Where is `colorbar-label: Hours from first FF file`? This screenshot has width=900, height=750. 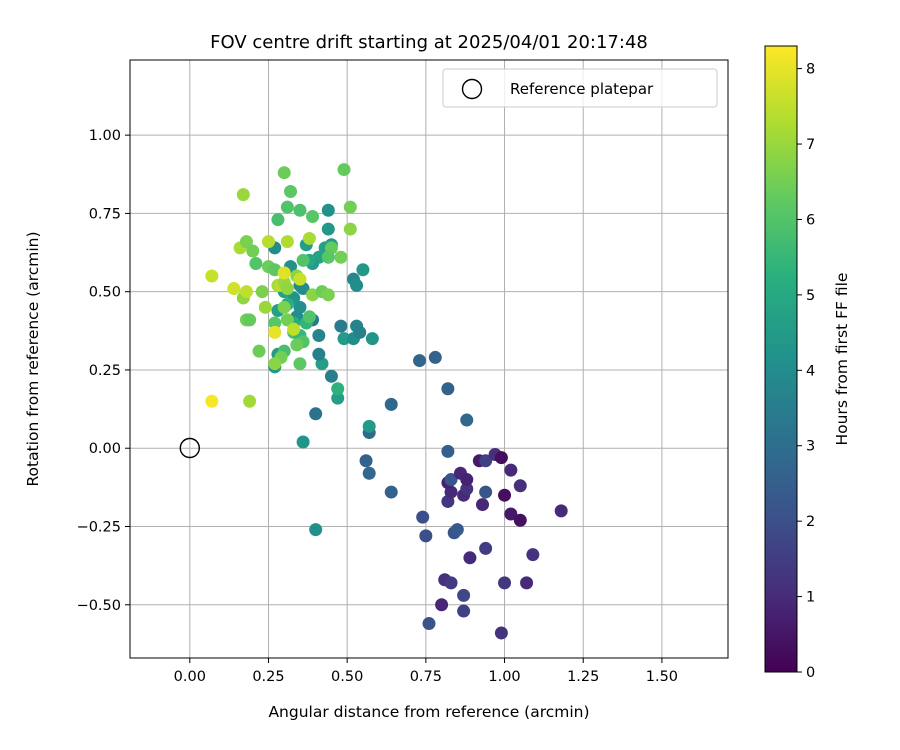 colorbar-label: Hours from first FF file is located at coordinates (842, 359).